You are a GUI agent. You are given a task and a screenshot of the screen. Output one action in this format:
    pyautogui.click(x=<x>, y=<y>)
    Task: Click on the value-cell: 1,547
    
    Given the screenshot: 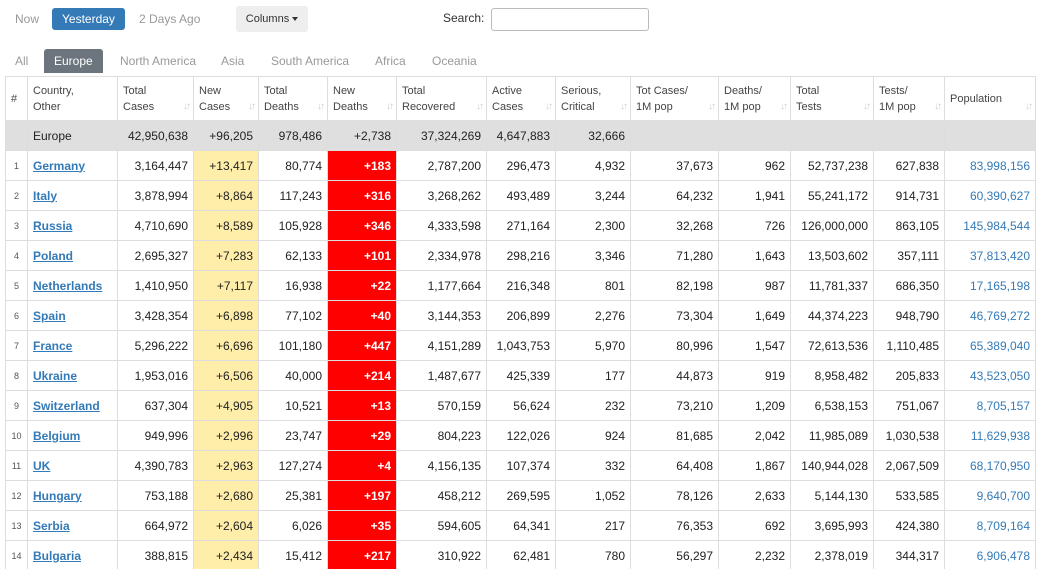 What is the action you would take?
    pyautogui.click(x=754, y=345)
    